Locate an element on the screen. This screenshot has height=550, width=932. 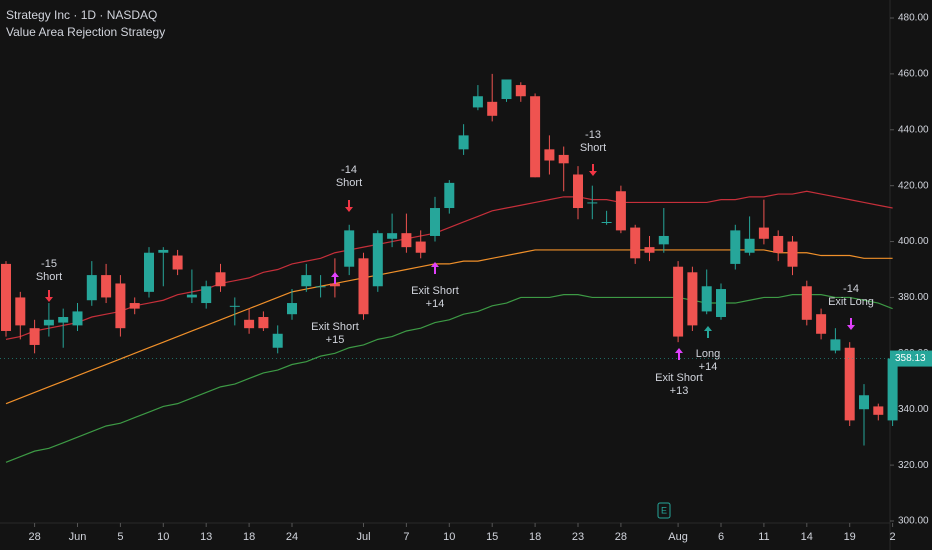
y-tick-label: 380.00 is located at coordinates (913, 297).